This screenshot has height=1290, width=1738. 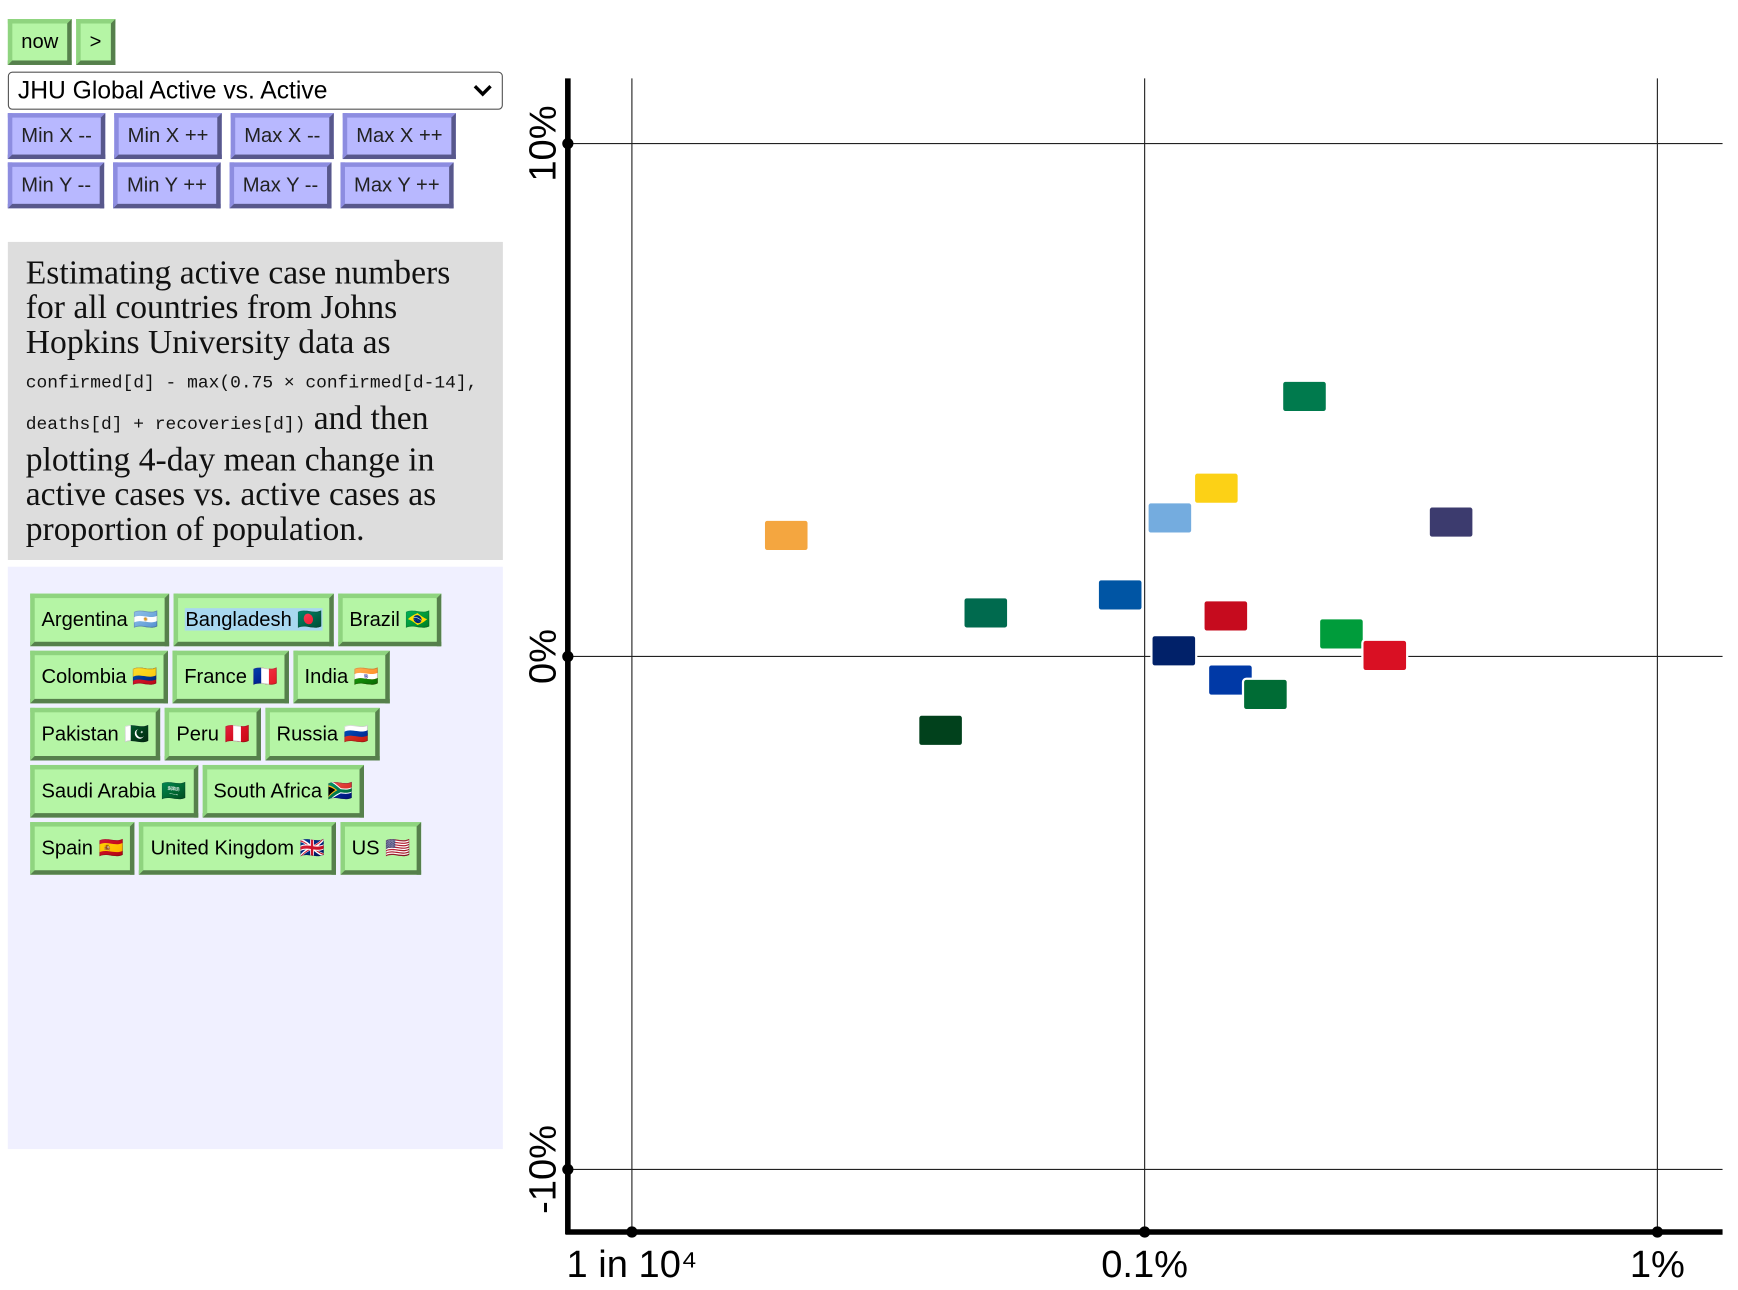 What do you see at coordinates (1144, 1265) in the screenshot?
I see `x-tick-label: 0.1%` at bounding box center [1144, 1265].